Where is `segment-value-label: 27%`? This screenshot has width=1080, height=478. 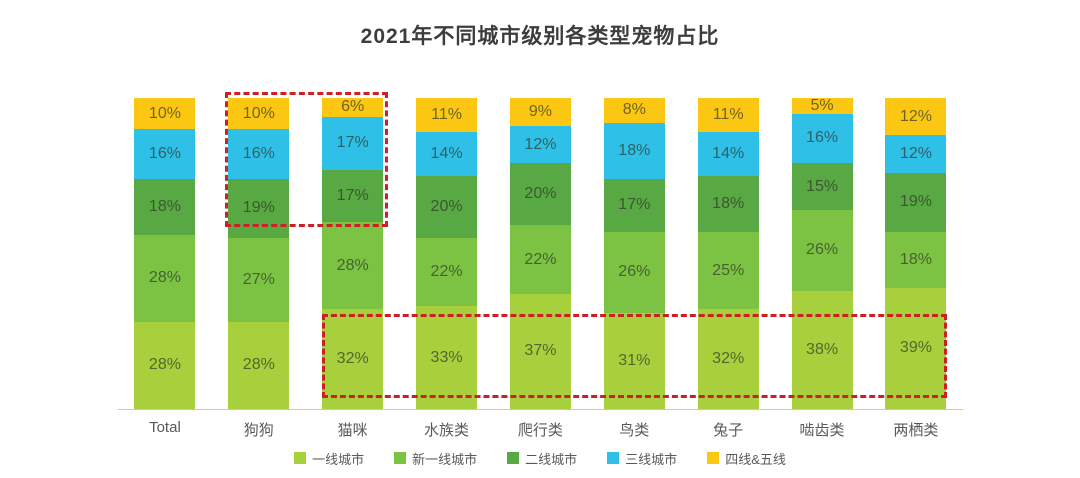
segment-value-label: 27% is located at coordinates (258, 279).